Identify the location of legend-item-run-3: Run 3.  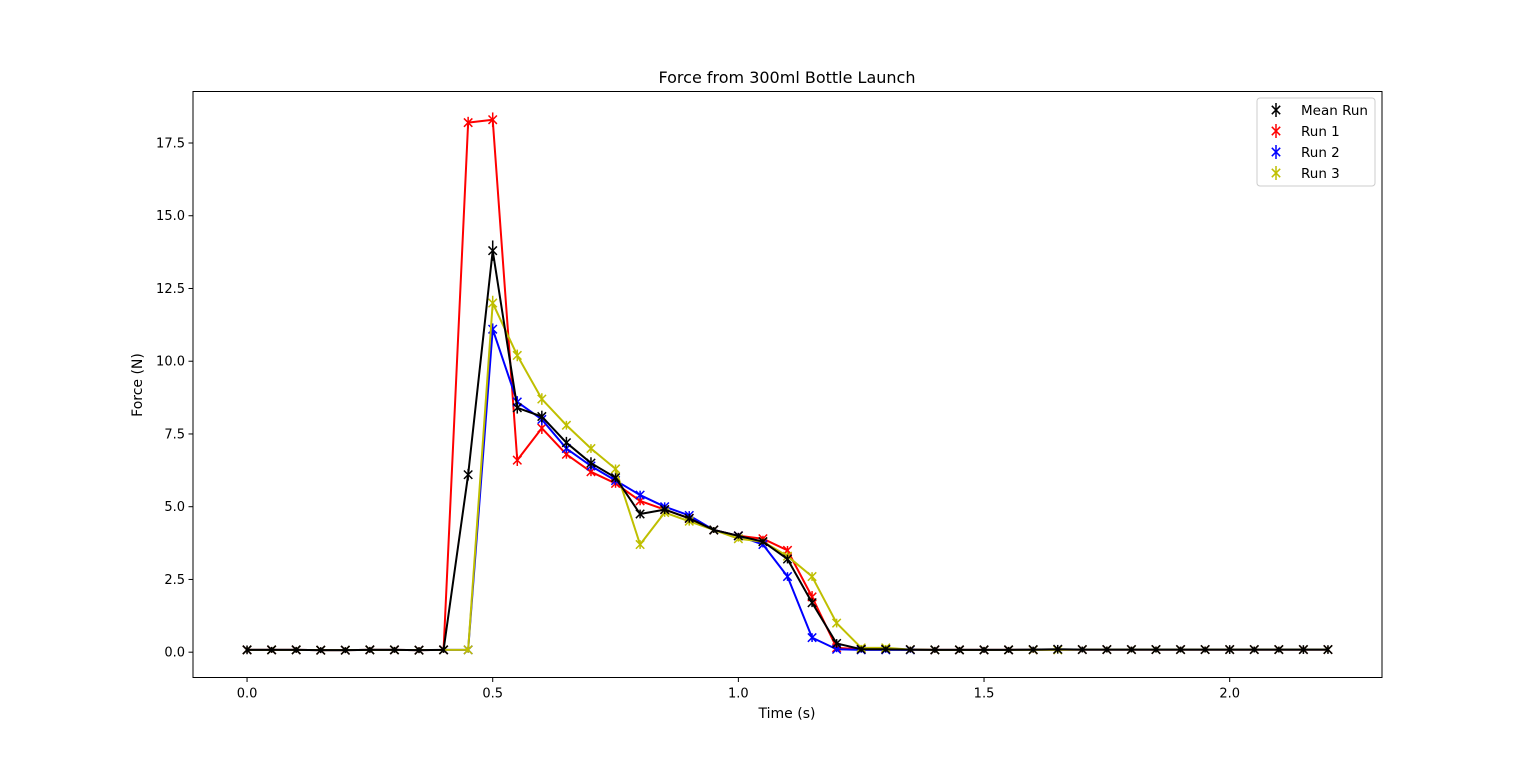
(1305, 174).